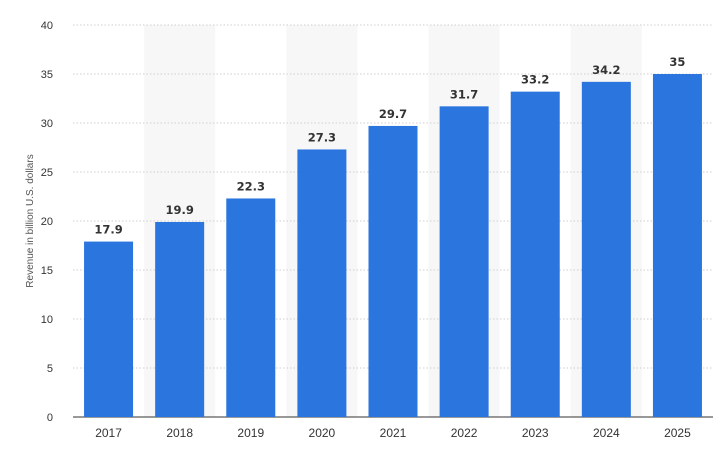 Image resolution: width=721 pixels, height=459 pixels. I want to click on bar-2019, so click(251, 307).